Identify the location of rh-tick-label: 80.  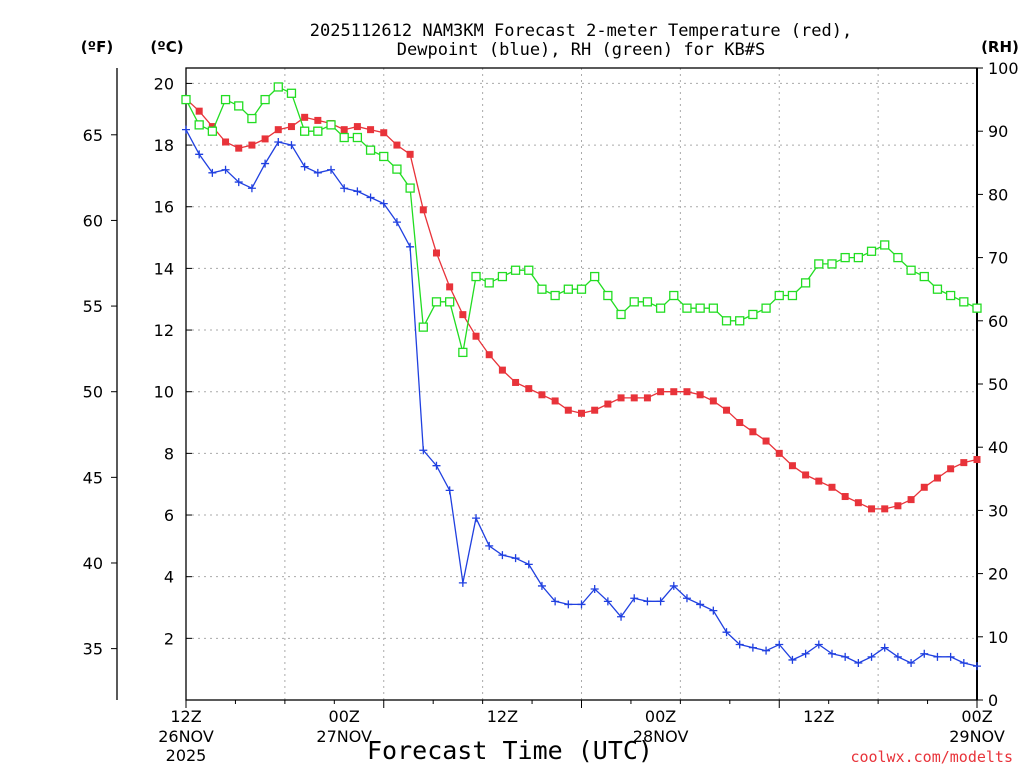
(998, 194).